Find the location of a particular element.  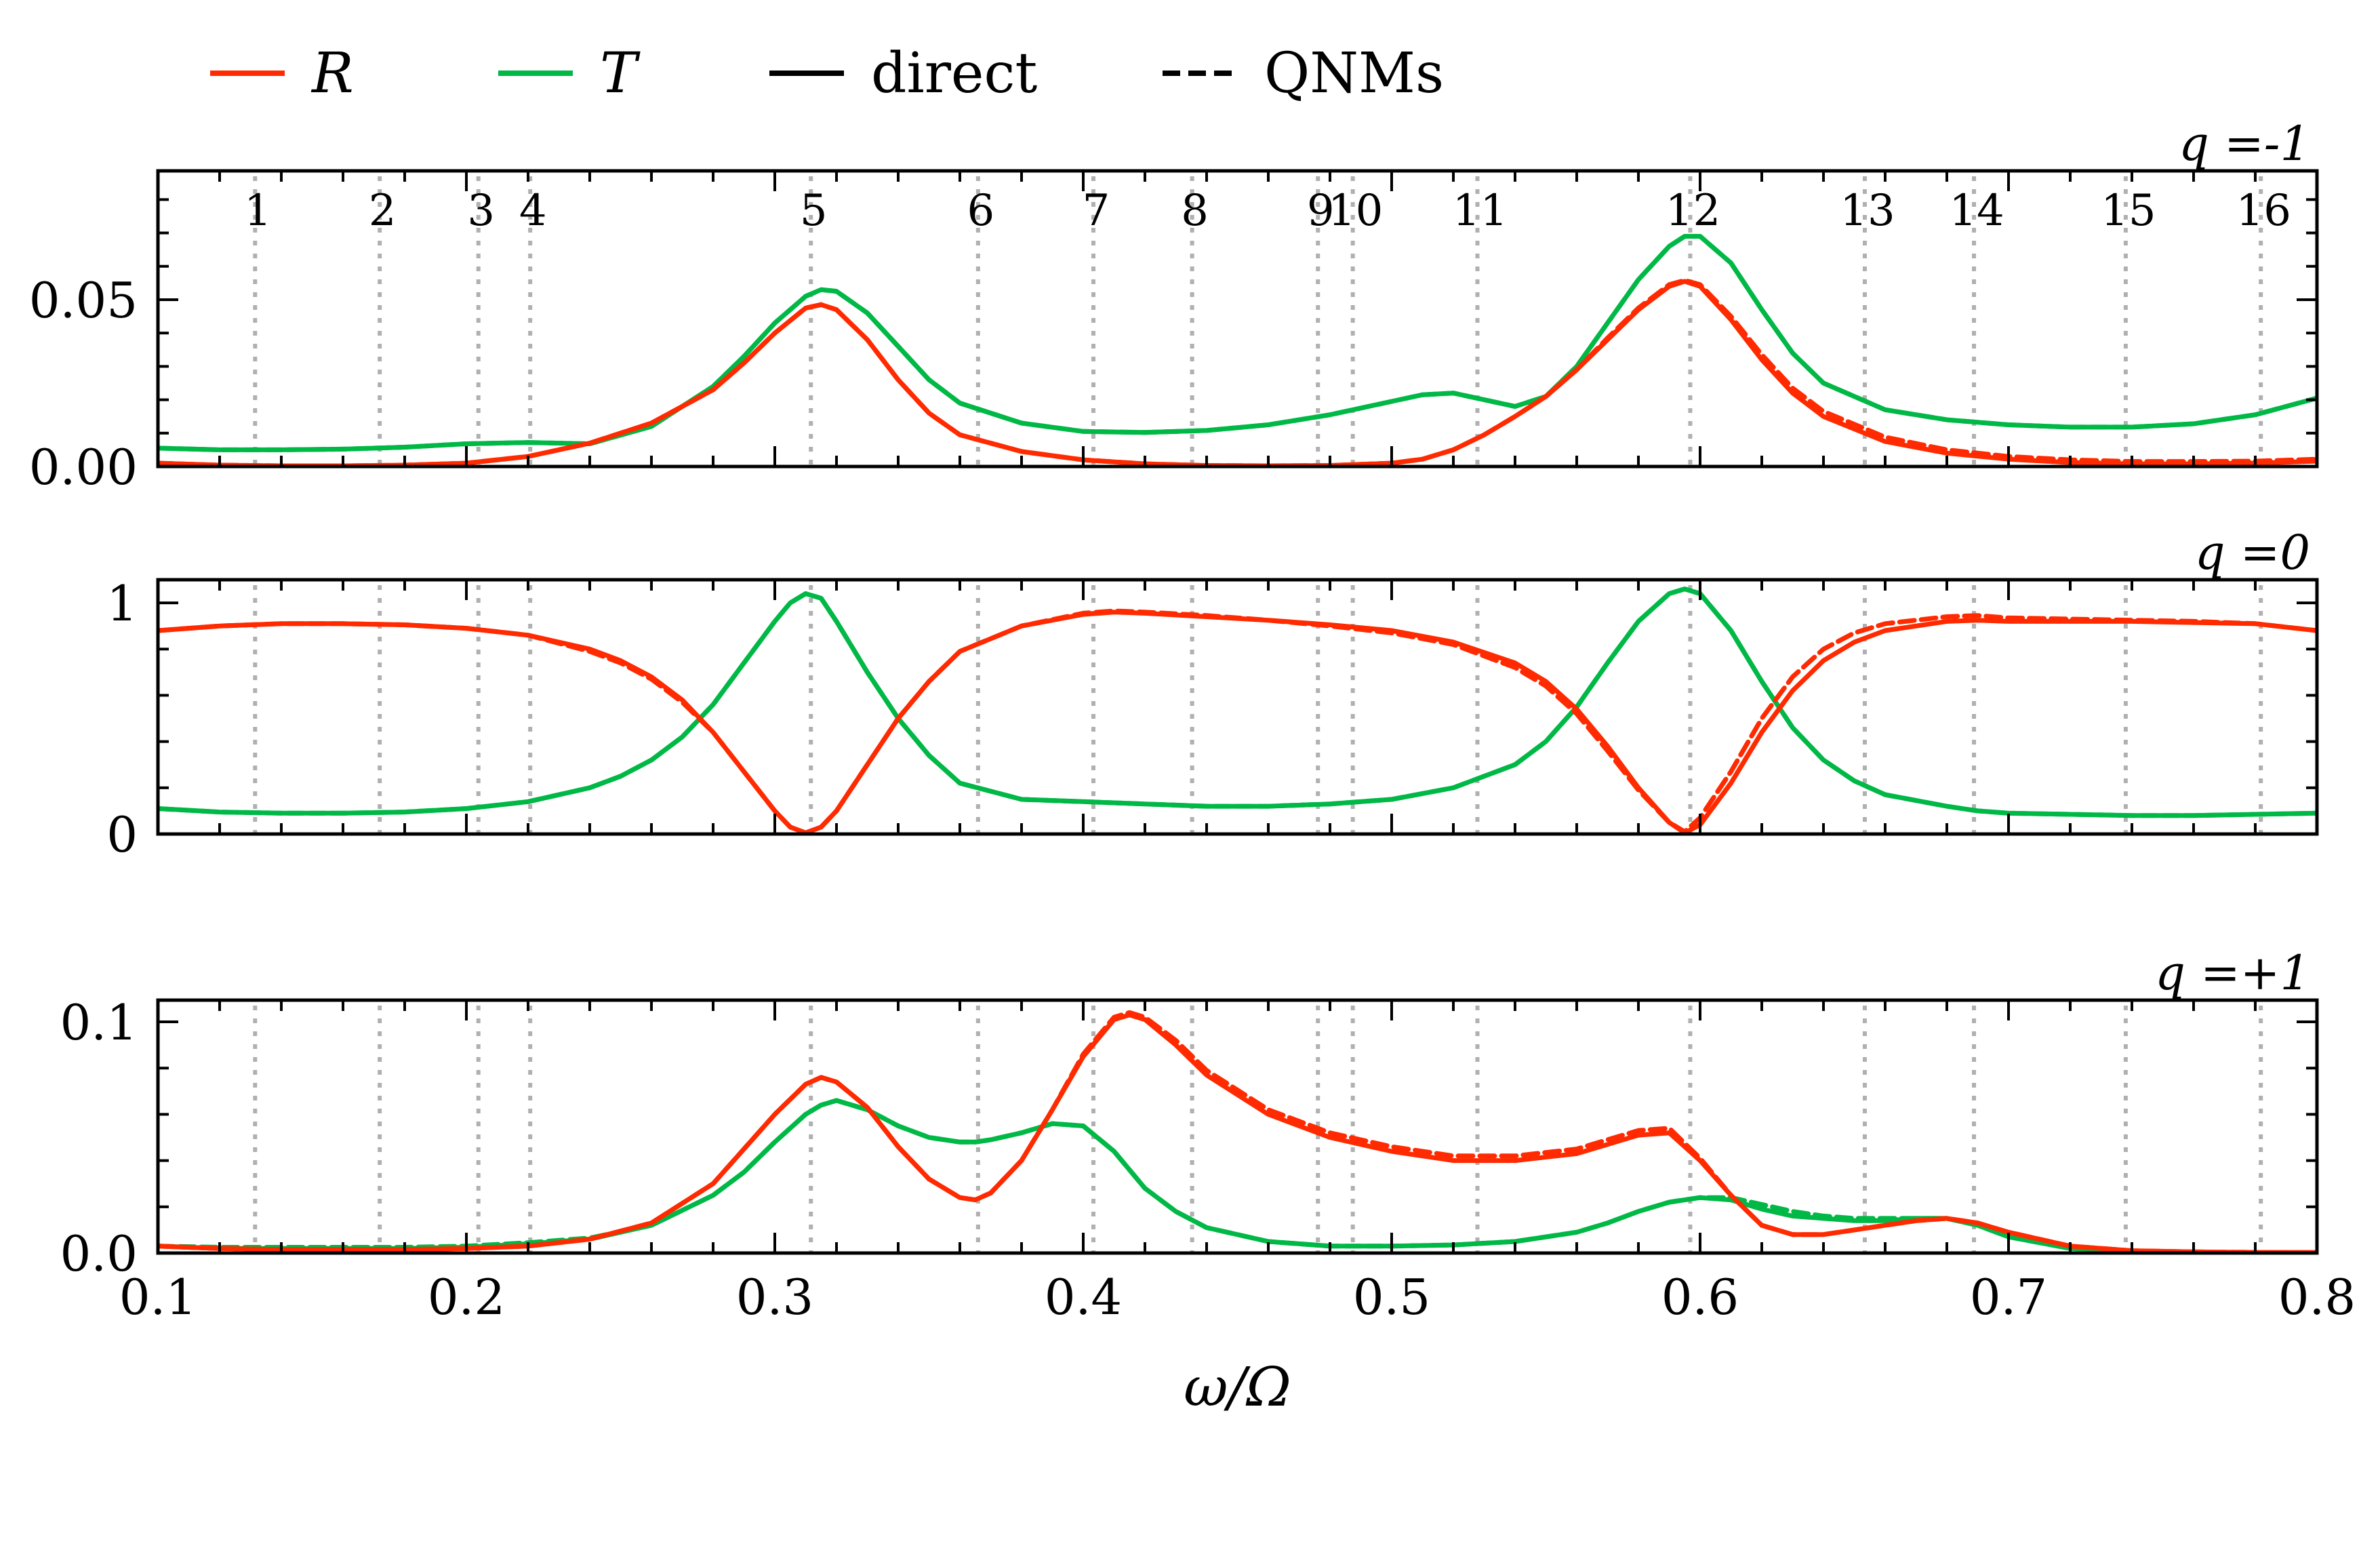

x-tick-label: 0.5 is located at coordinates (1392, 1297).